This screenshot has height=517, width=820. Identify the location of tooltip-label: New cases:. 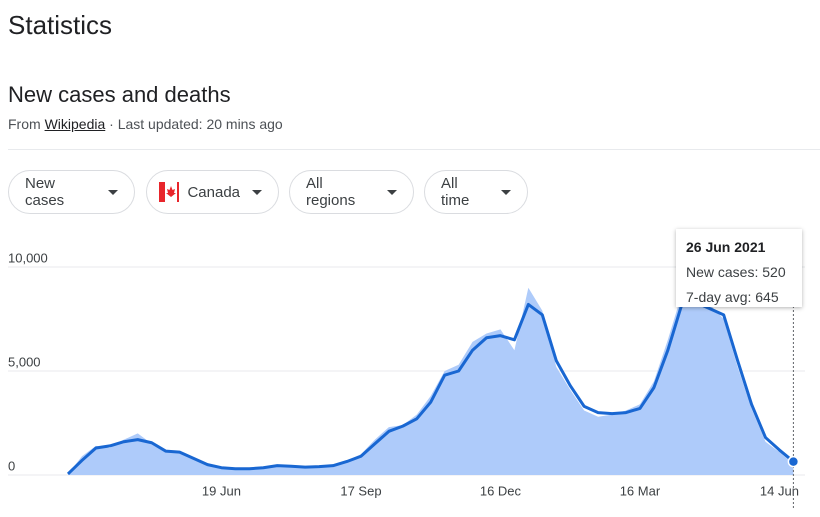
(722, 272).